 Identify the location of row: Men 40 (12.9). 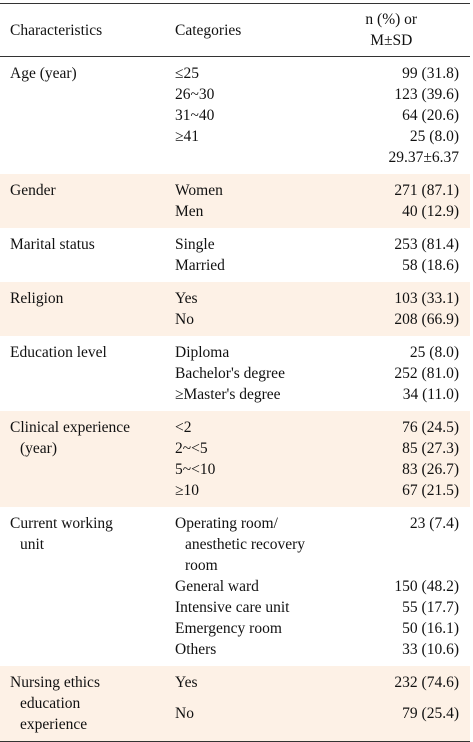
(235, 214).